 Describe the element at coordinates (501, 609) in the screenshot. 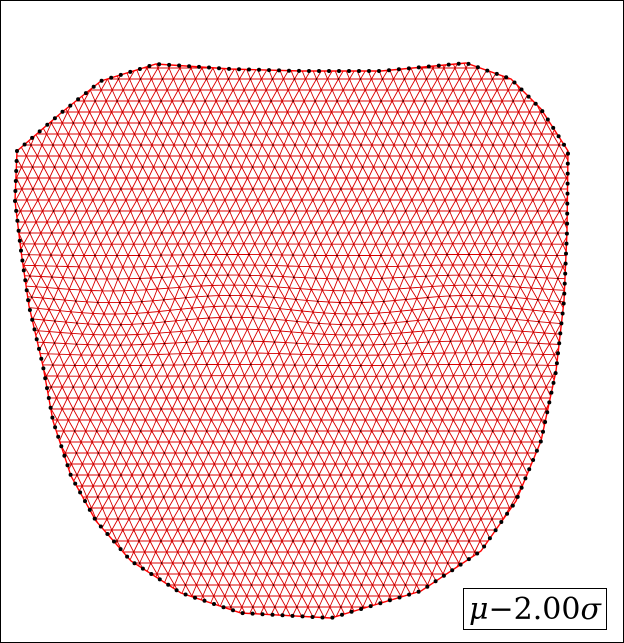

I see `label-operator: −` at that location.